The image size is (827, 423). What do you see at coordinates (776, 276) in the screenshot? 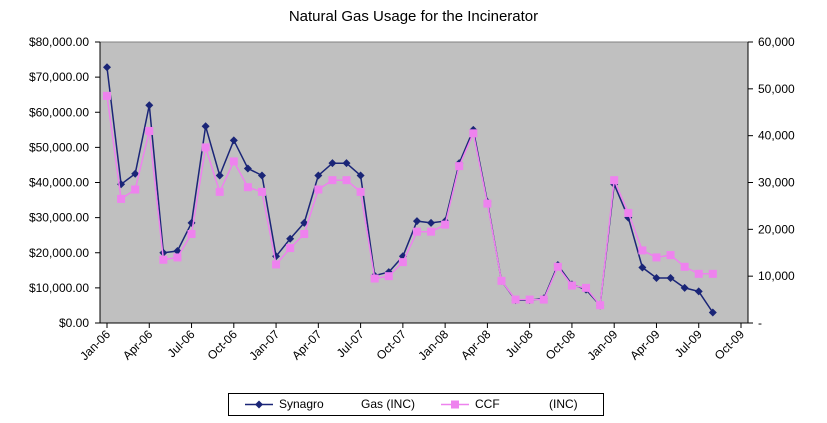
I see `right-axis-tick-label: 10,000` at bounding box center [776, 276].